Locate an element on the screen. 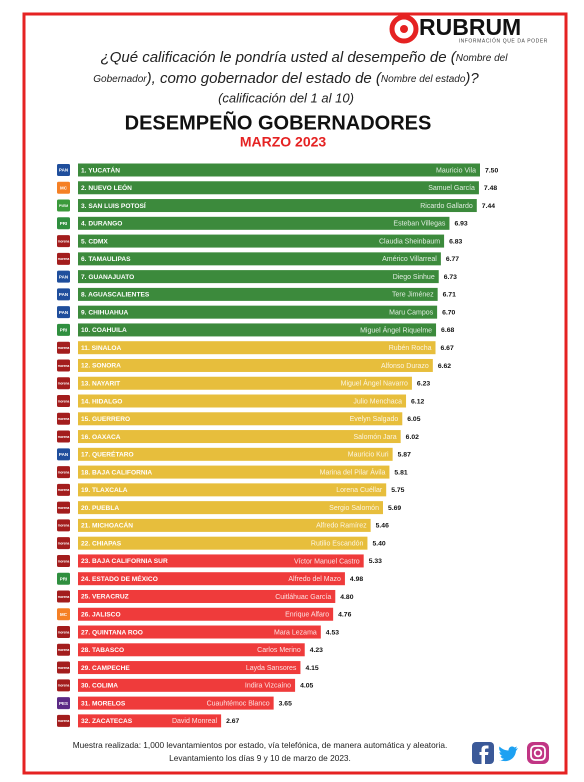 The height and width of the screenshot is (782, 584). governor-label: Diego Sinhue is located at coordinates (414, 277).